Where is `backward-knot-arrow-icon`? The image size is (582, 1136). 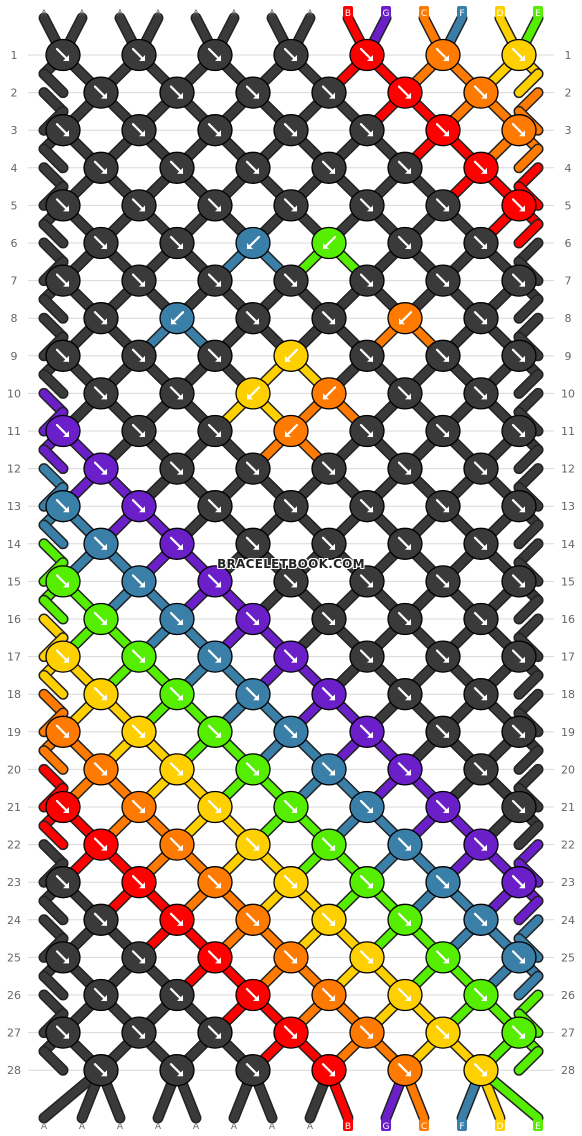
backward-knot-arrow-icon is located at coordinates (405, 318).